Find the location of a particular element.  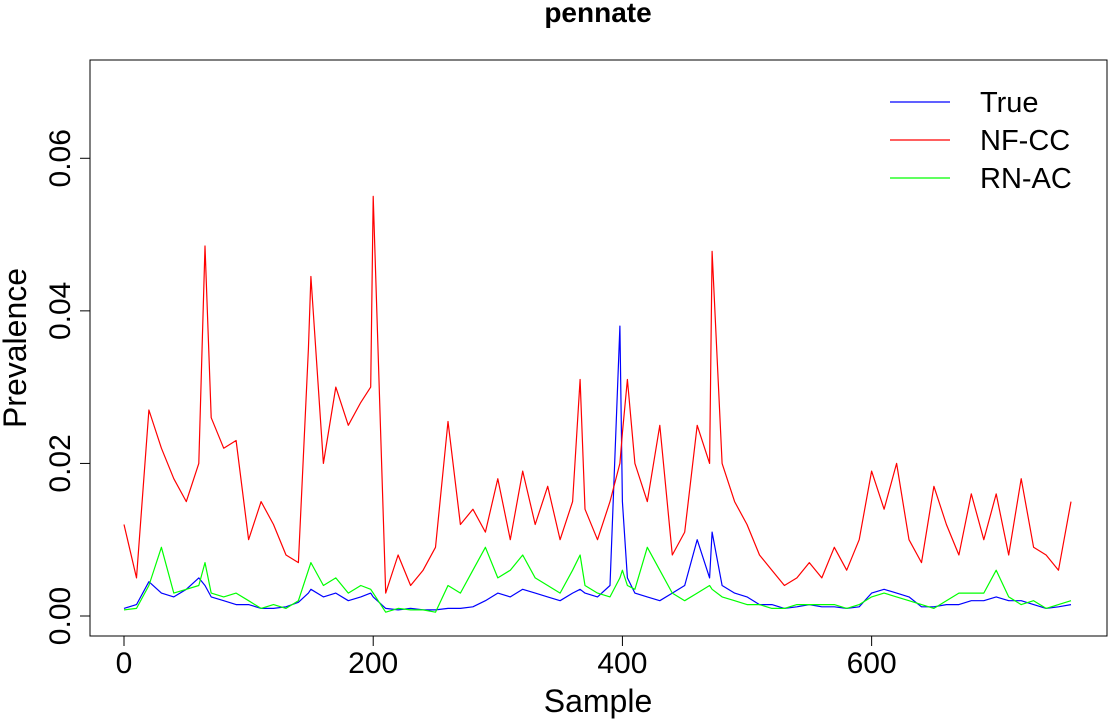

x-axis: 0 200 400 600 is located at coordinates (506, 657).